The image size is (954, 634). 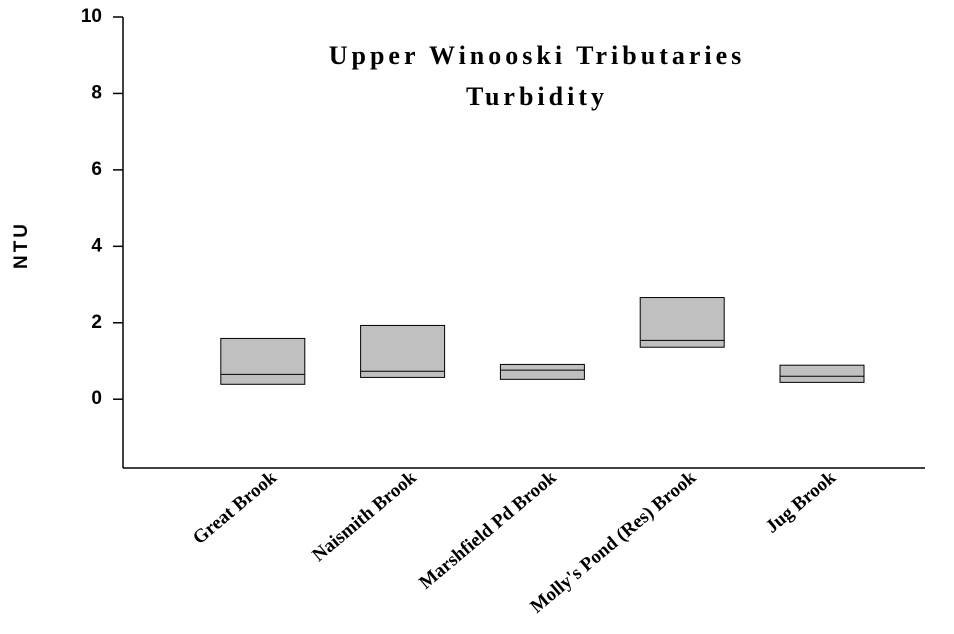 What do you see at coordinates (537, 55) in the screenshot?
I see `chart-title: Upper Winooski Tributaries` at bounding box center [537, 55].